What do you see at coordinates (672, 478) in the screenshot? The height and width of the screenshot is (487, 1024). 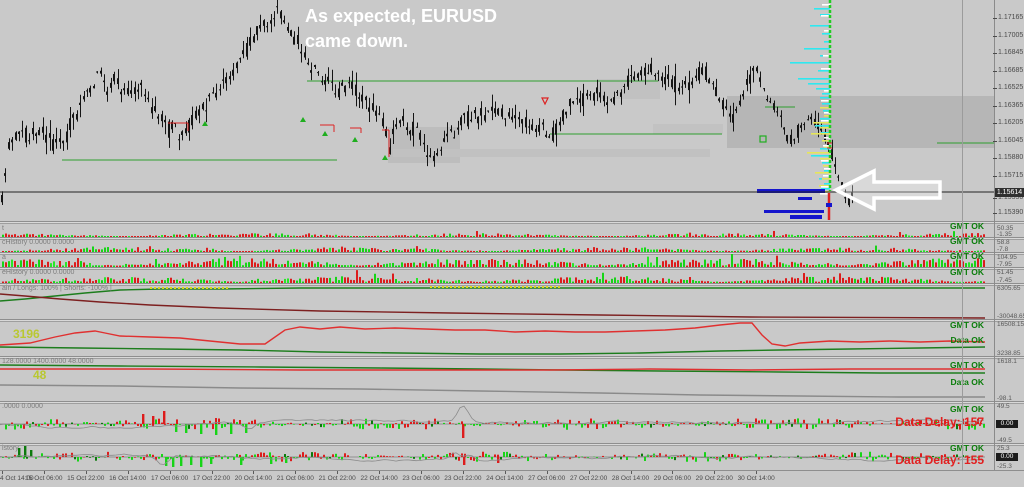 I see `time-axis-label: 29 Oct 06:00` at bounding box center [672, 478].